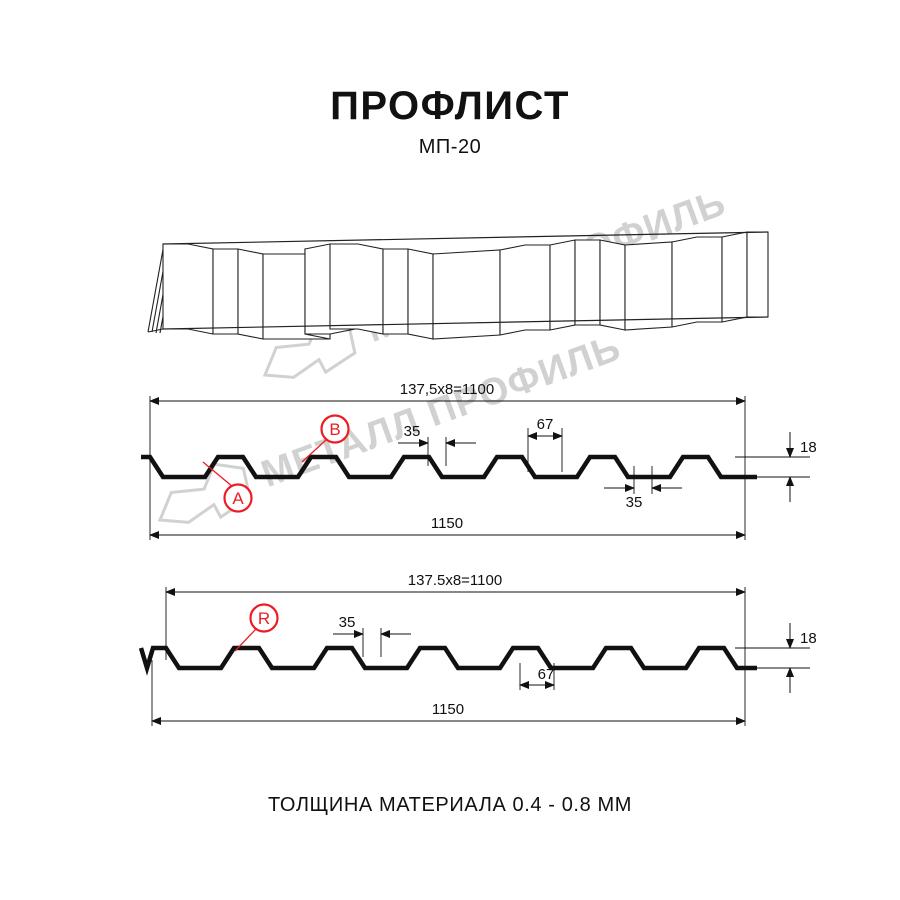 This screenshot has height=900, width=900. Describe the element at coordinates (545, 424) in the screenshot. I see `dimension-valley-width: 67` at that location.